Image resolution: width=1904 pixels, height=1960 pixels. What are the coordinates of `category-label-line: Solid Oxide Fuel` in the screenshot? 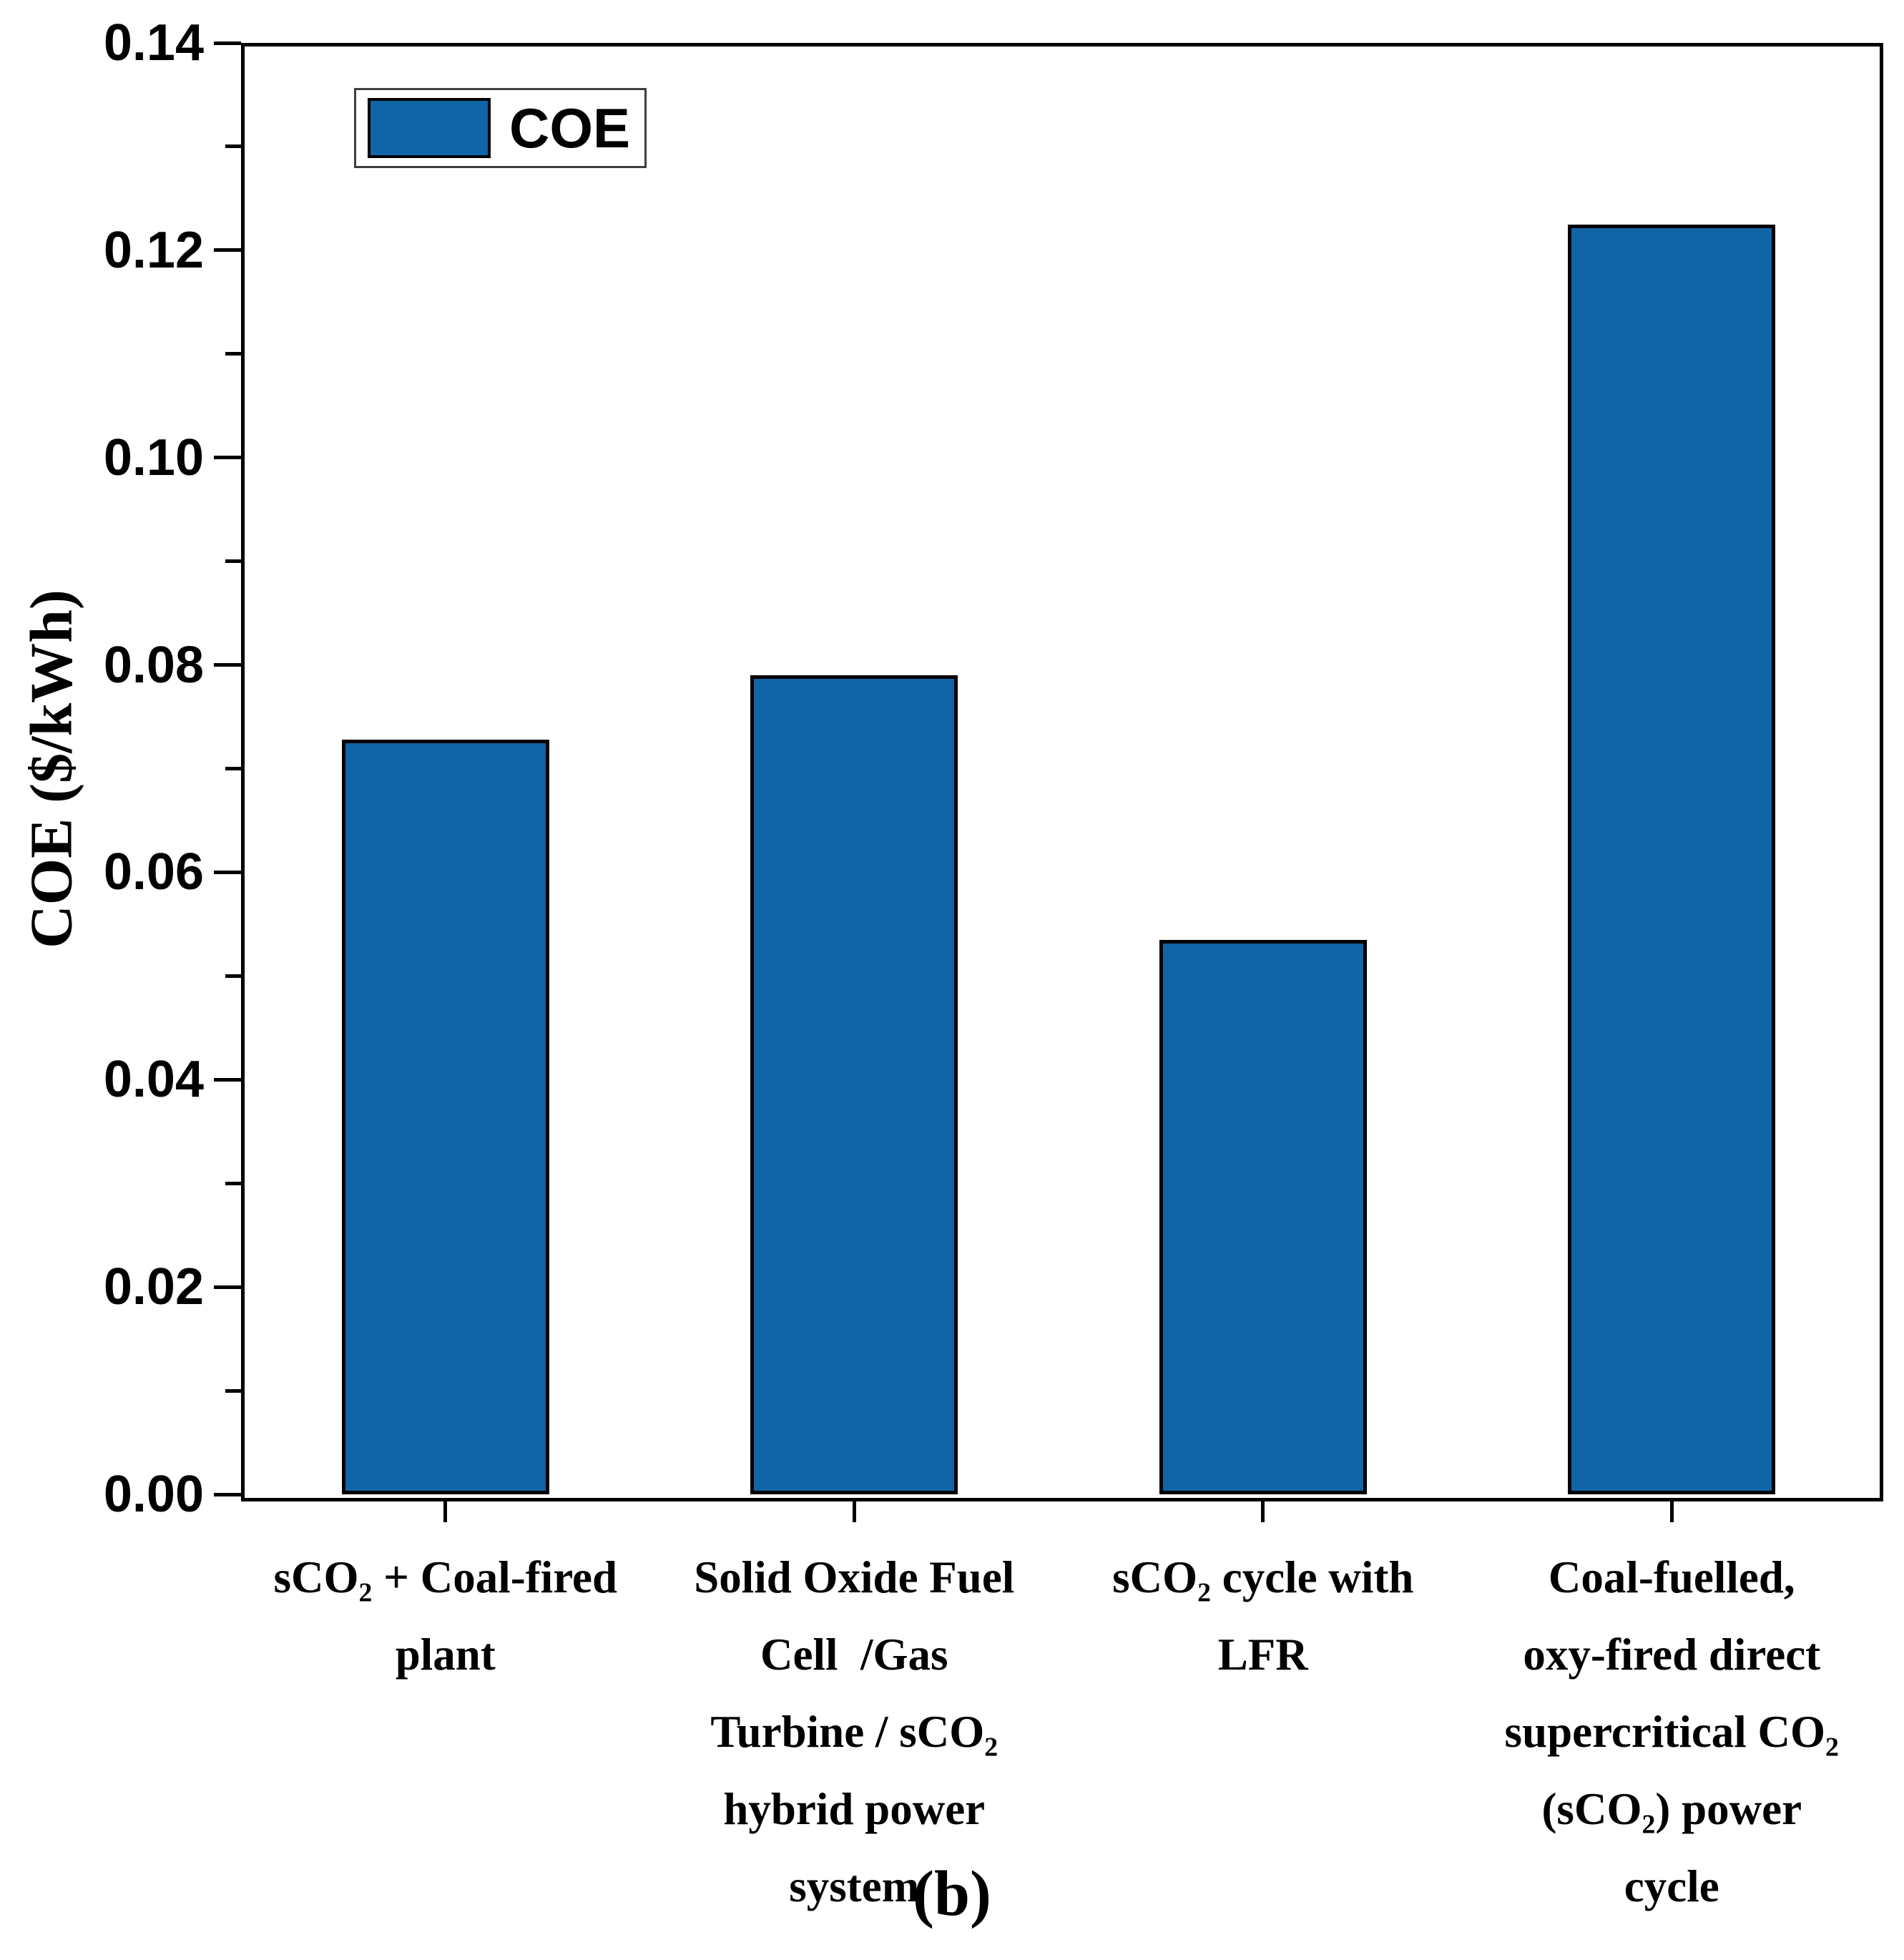 It's located at (854, 1577).